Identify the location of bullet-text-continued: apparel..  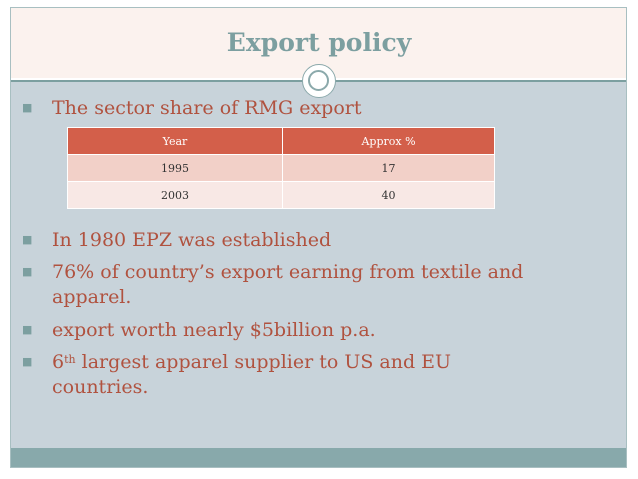
(92, 297).